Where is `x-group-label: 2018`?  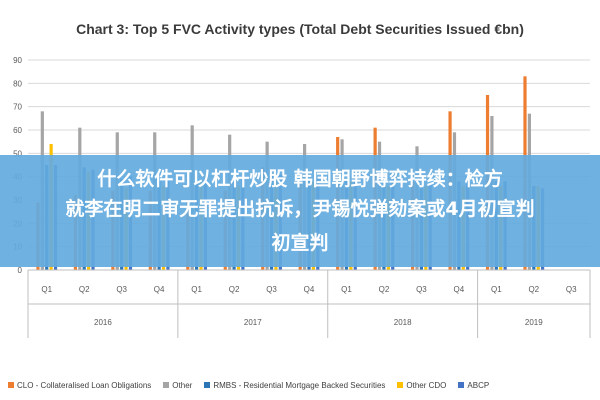
x-group-label: 2018 is located at coordinates (403, 322).